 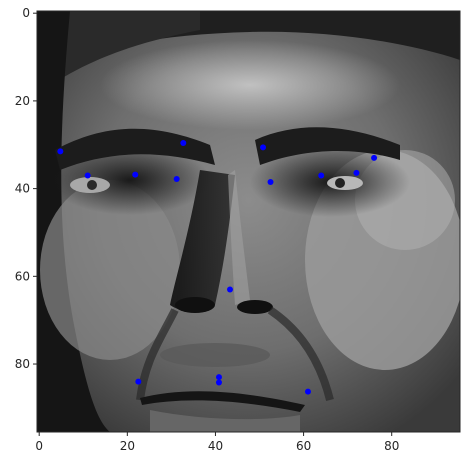 I want to click on y-axis-ticks: 0 20 40 60 80, so click(x=26, y=188).